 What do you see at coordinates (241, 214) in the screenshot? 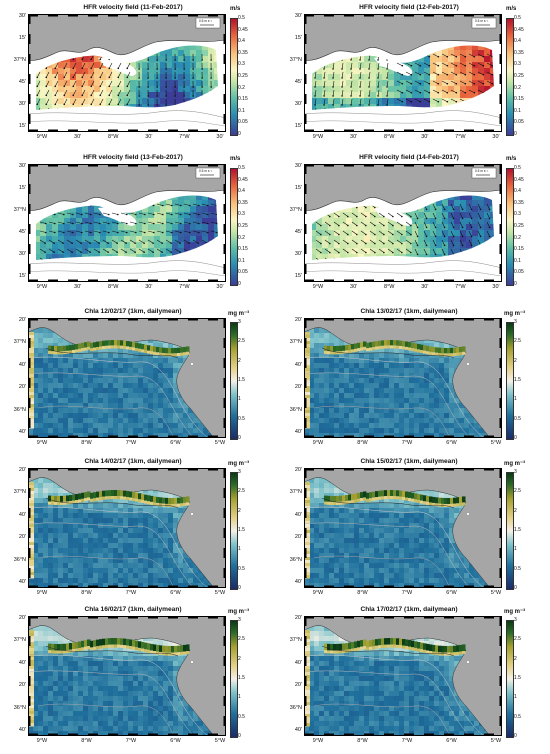
I see `colorbar-tick-label: 0.3` at bounding box center [241, 214].